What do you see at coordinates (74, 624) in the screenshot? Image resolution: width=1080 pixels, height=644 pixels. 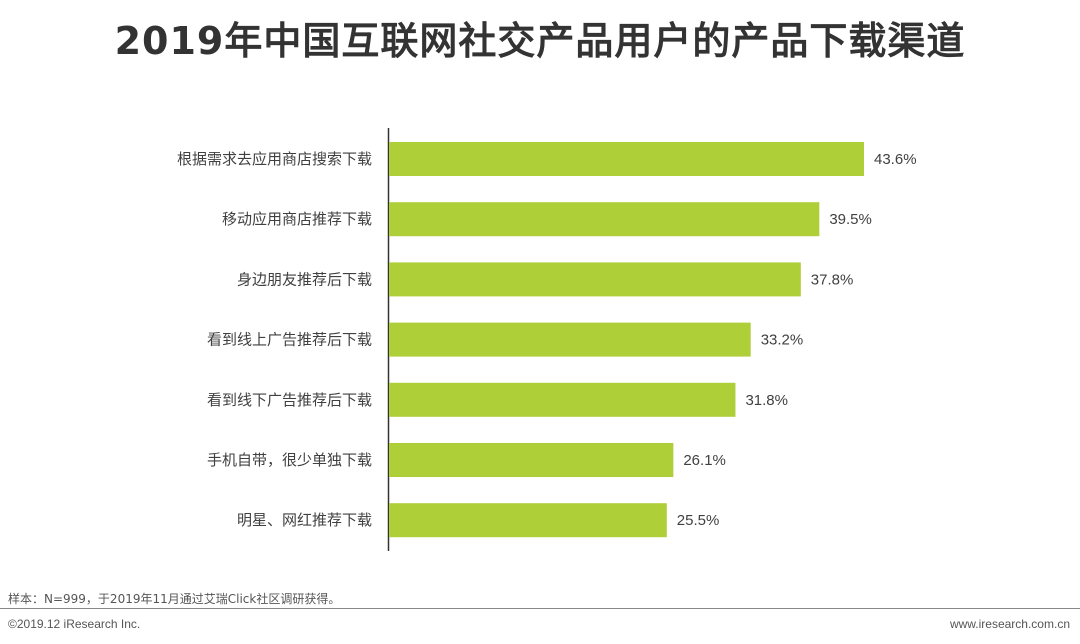 I see `copyright-text: ©2019.12 iResearch Inc.` at bounding box center [74, 624].